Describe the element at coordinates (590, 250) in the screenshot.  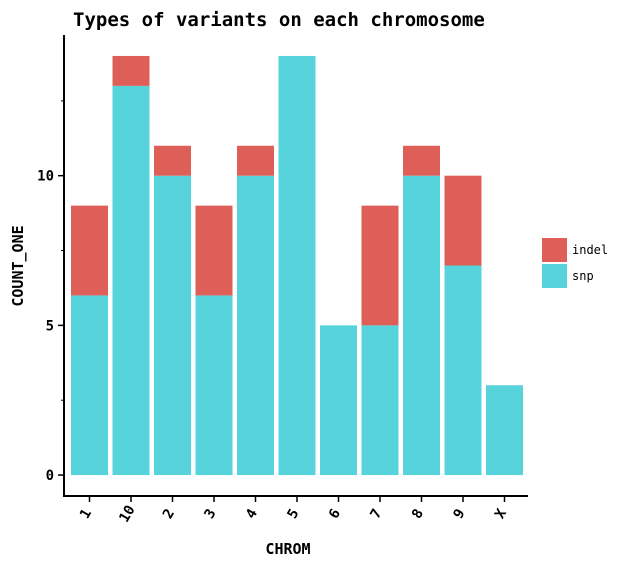
I see `legend-label-indel: indel` at that location.